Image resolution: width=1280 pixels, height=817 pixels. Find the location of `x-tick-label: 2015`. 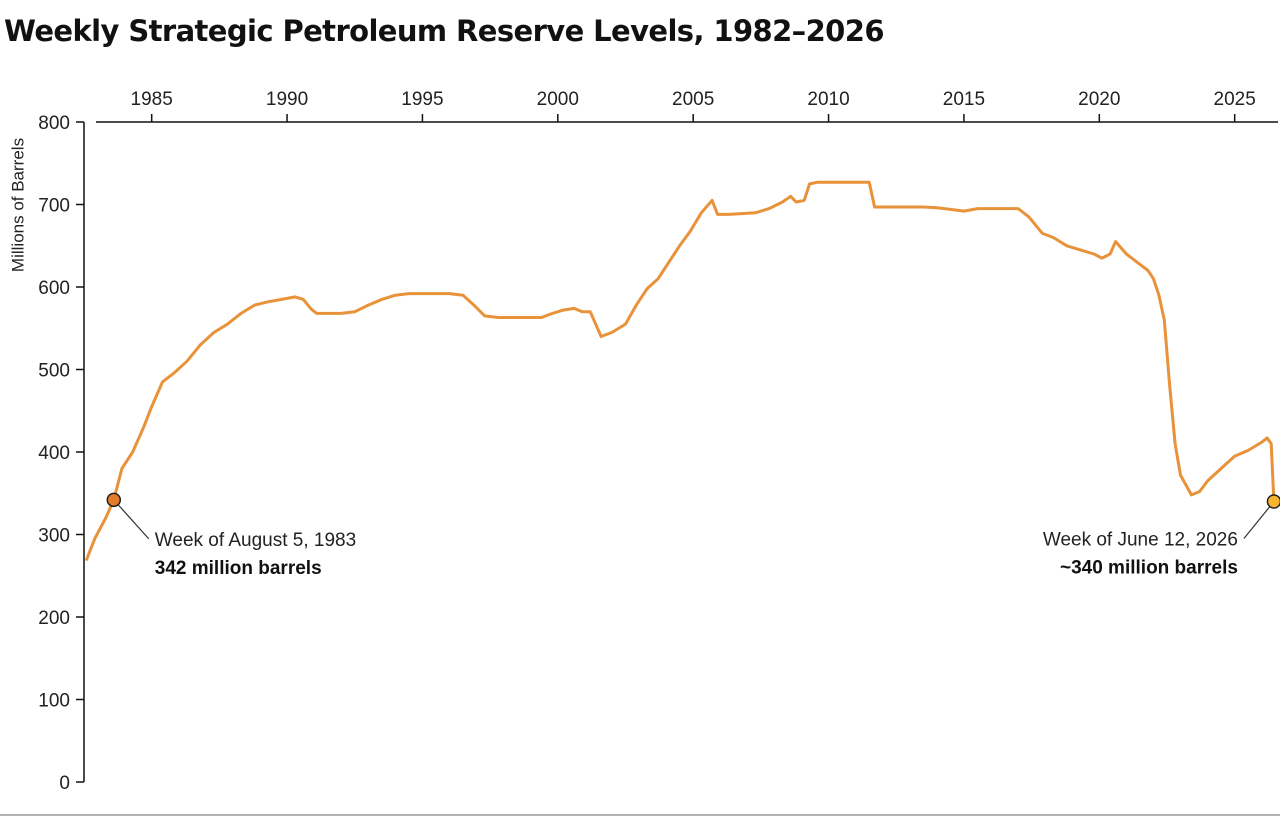

x-tick-label: 2015 is located at coordinates (964, 99).